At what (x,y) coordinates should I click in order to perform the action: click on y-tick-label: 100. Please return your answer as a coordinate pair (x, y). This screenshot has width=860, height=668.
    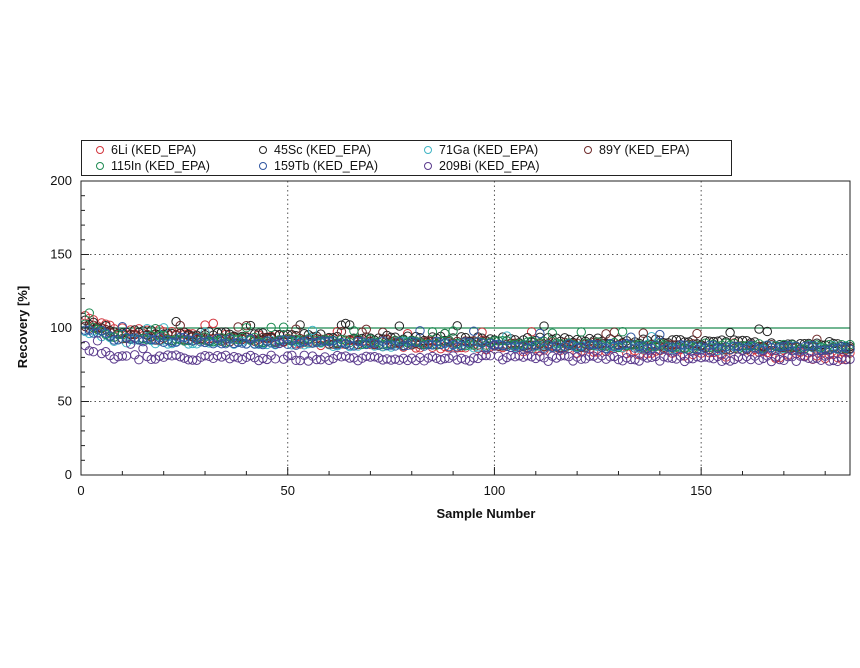
    Looking at the image, I should click on (61, 327).